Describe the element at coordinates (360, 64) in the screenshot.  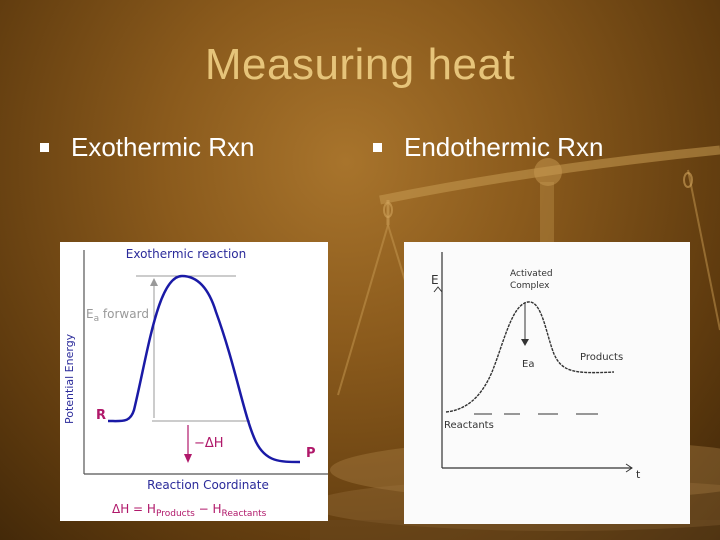
I see `slide-title: Measuring heat` at that location.